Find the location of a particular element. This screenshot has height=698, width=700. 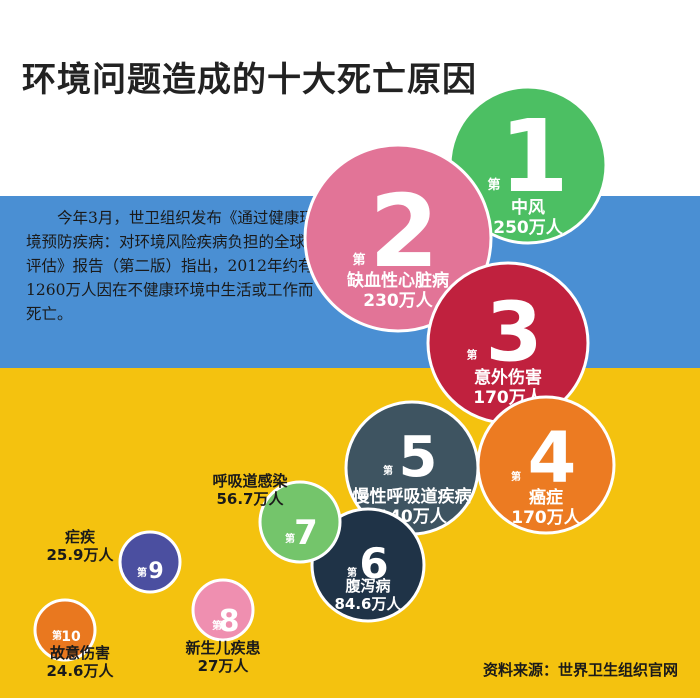

cause-value: 56.7万人 is located at coordinates (250, 499).